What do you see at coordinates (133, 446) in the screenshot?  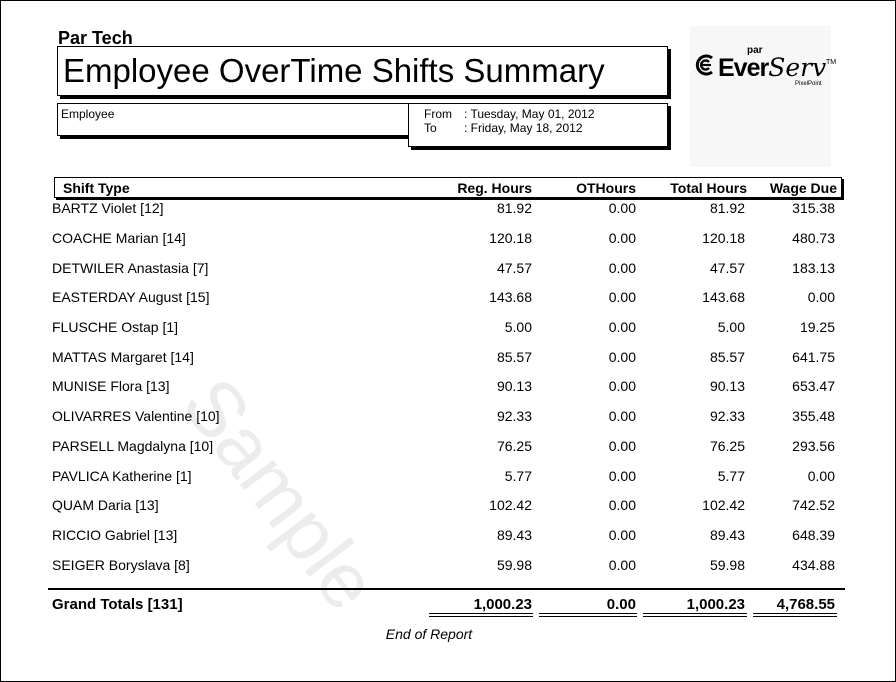 I see `cell-name: PARSELL Magdalyna [10]` at bounding box center [133, 446].